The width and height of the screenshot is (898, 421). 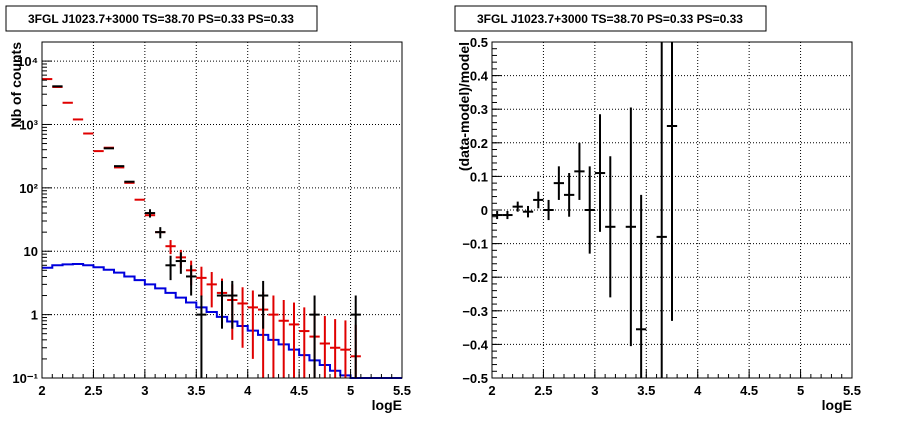 What do you see at coordinates (222, 320) in the screenshot?
I see `background-model-line` at bounding box center [222, 320].